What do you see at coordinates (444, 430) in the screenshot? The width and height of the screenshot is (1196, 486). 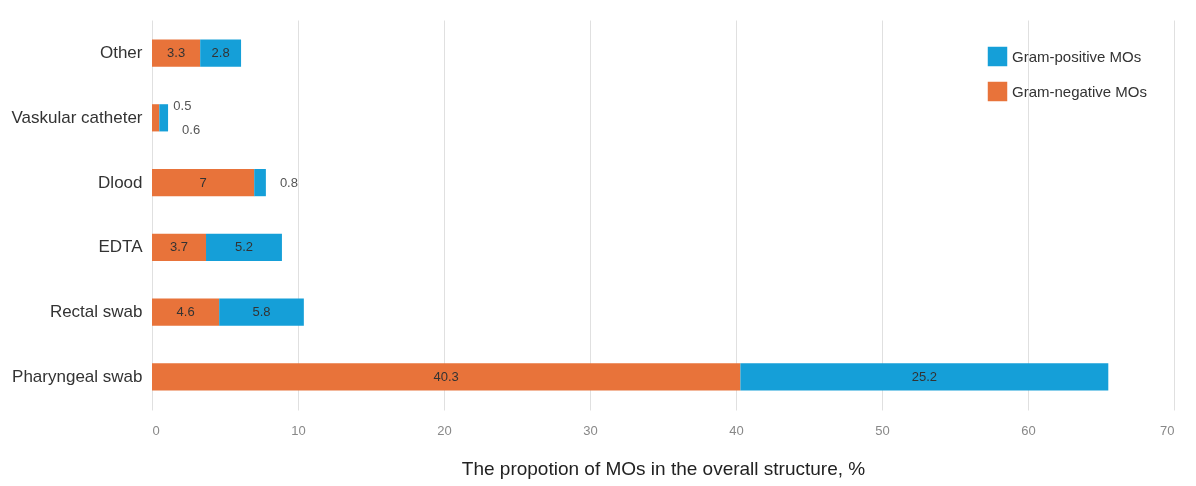 I see `x-tick-label: 20` at bounding box center [444, 430].